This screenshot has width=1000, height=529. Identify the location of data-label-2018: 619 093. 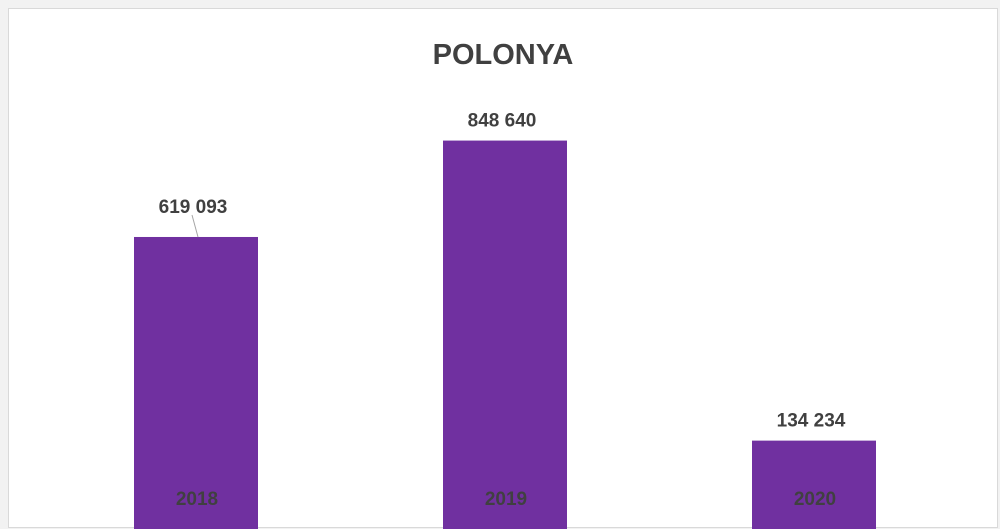
(193, 207).